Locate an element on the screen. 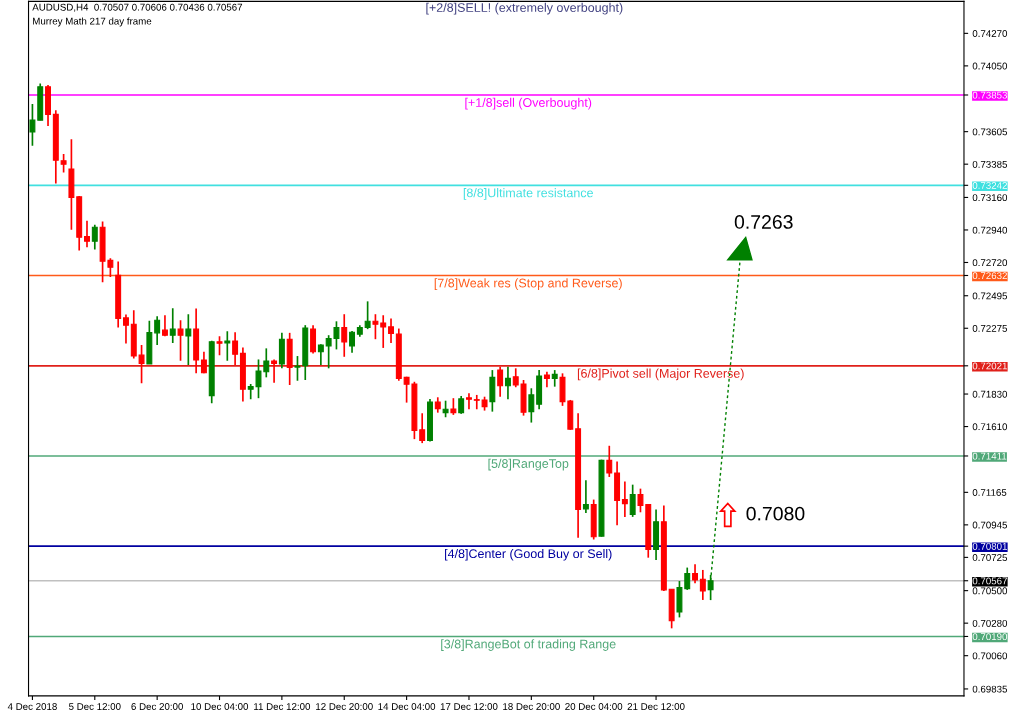  ref-line-label: [4/8]Center (Good Buy or Sell) is located at coordinates (528, 554).